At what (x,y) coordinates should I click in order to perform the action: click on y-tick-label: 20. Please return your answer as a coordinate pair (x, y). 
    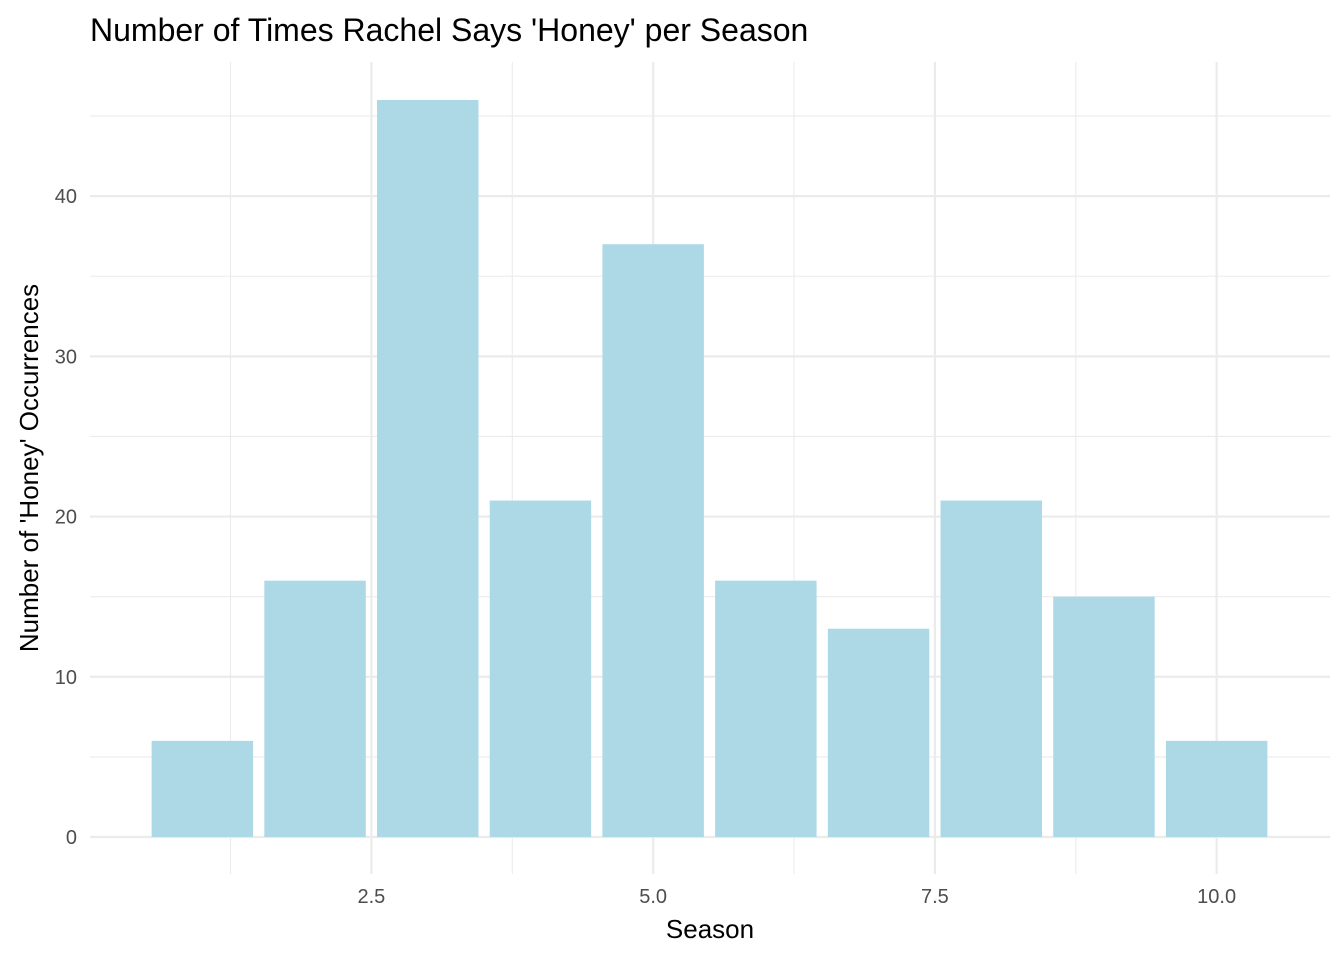
    Looking at the image, I should click on (66, 518).